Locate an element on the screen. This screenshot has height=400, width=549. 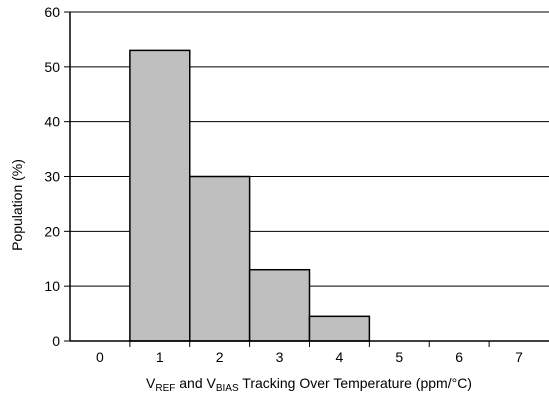
x-axis-label-subscript: BIAS is located at coordinates (227, 388).